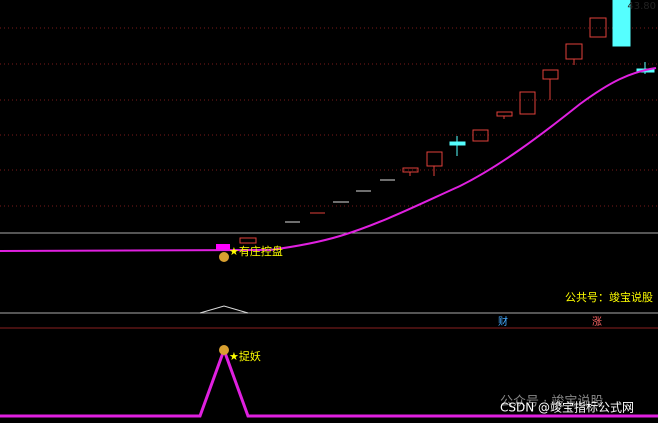  What do you see at coordinates (223, 247) in the screenshot?
I see `signal-bar` at bounding box center [223, 247].